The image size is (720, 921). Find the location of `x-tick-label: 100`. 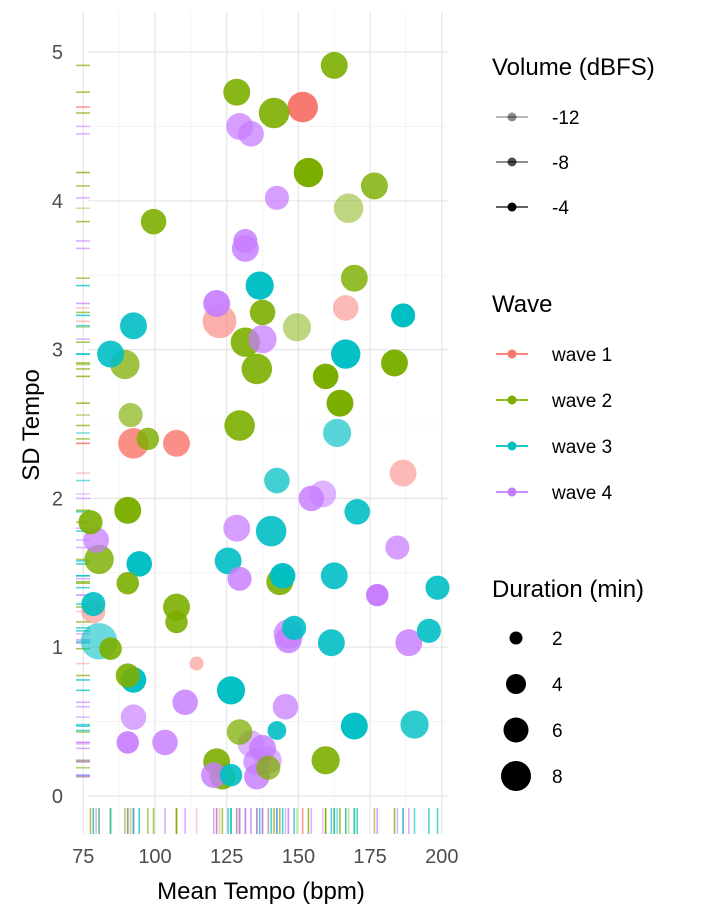

x-tick-label: 100 is located at coordinates (154, 857).